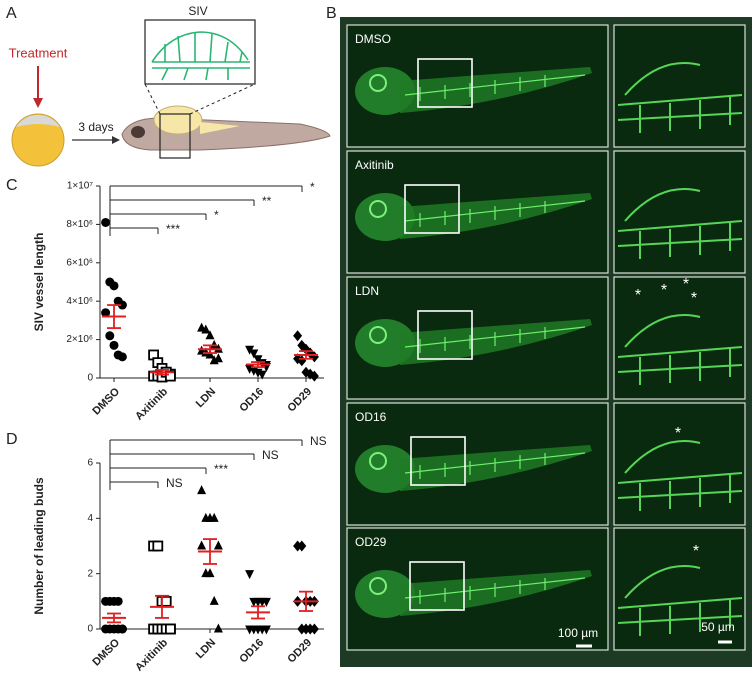 The height and width of the screenshot is (697, 752). Describe the element at coordinates (39, 546) in the screenshot. I see `y-axis-title: Number of leading buds` at that location.